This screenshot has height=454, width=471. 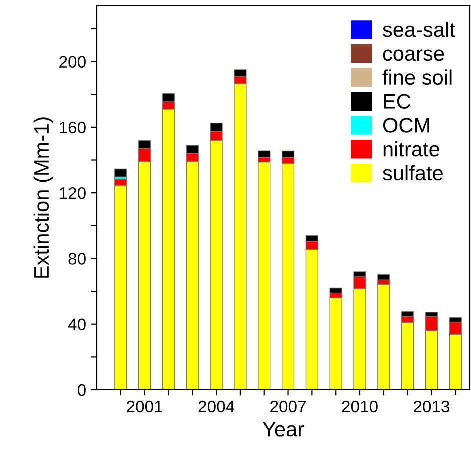 I want to click on x-axis-title: Year, so click(x=283, y=429).